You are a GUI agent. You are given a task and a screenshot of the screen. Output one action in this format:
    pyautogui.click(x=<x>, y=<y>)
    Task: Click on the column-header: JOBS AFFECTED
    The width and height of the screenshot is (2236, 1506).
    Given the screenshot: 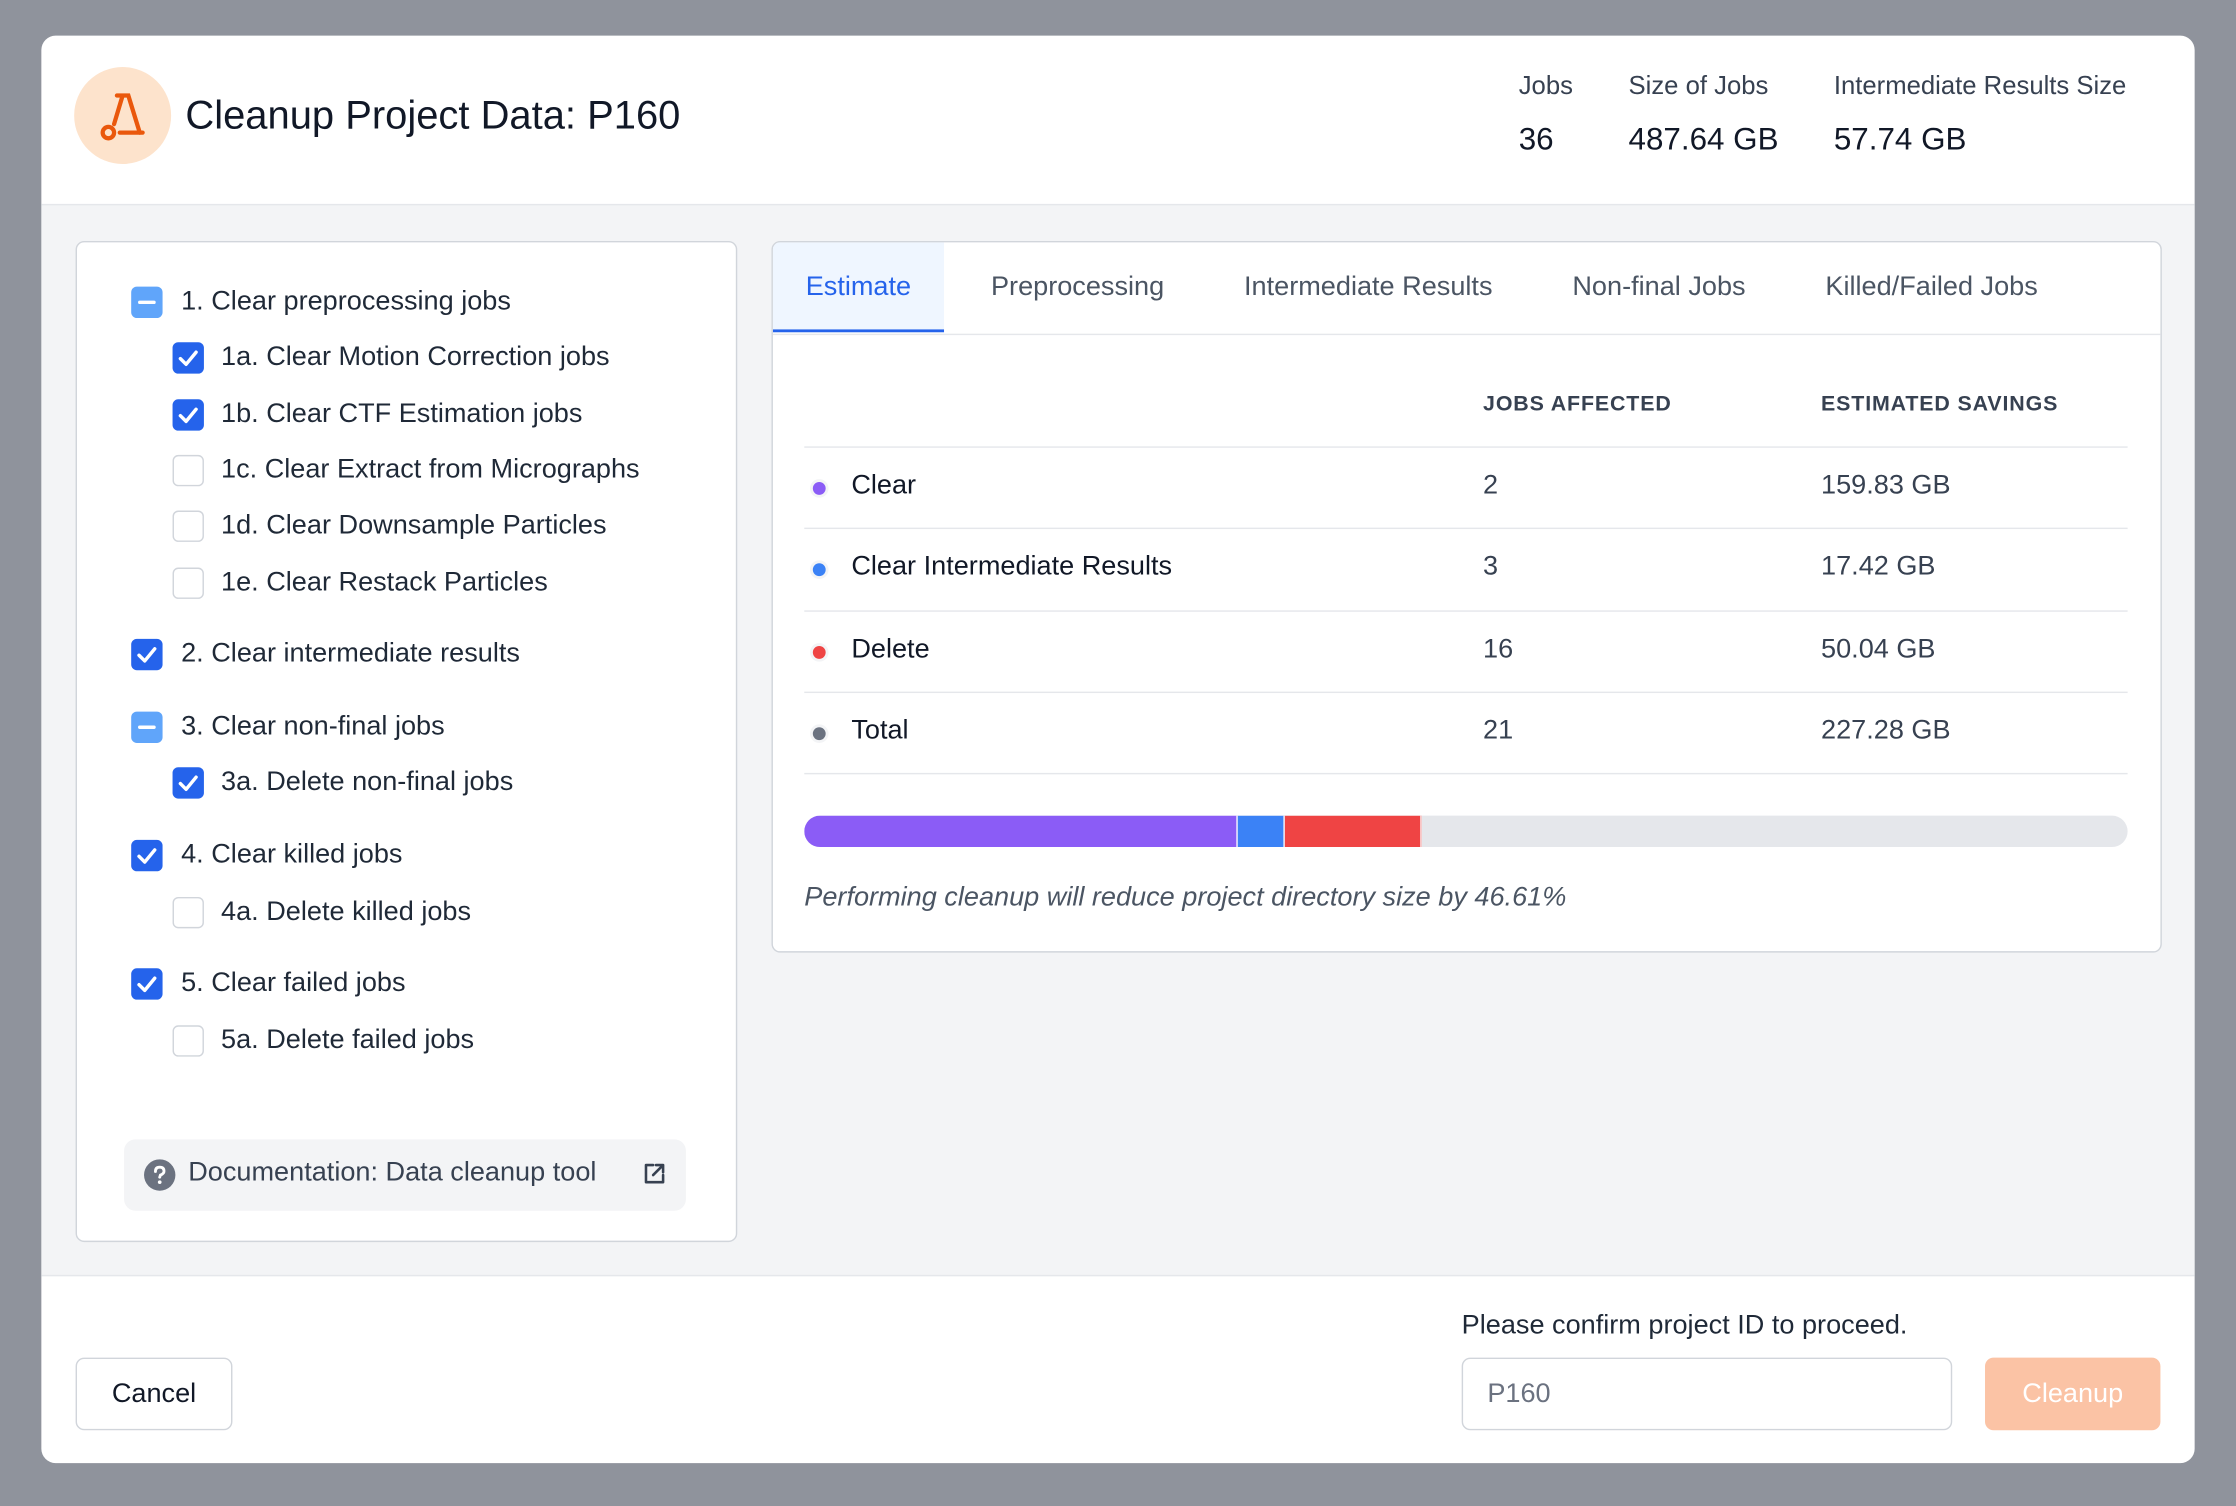 What is the action you would take?
    pyautogui.click(x=1577, y=404)
    